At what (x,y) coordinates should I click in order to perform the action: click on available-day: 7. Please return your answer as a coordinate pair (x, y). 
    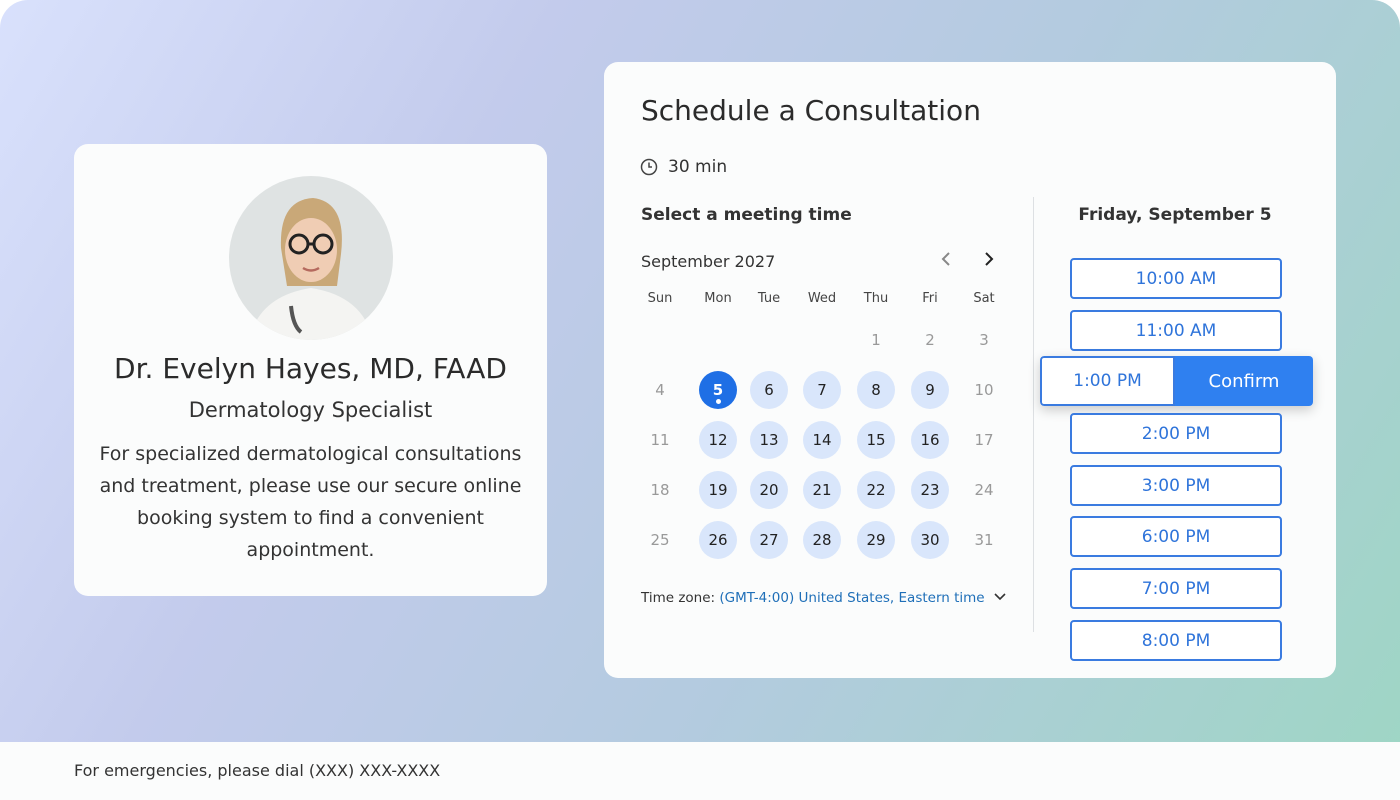
    Looking at the image, I should click on (822, 390).